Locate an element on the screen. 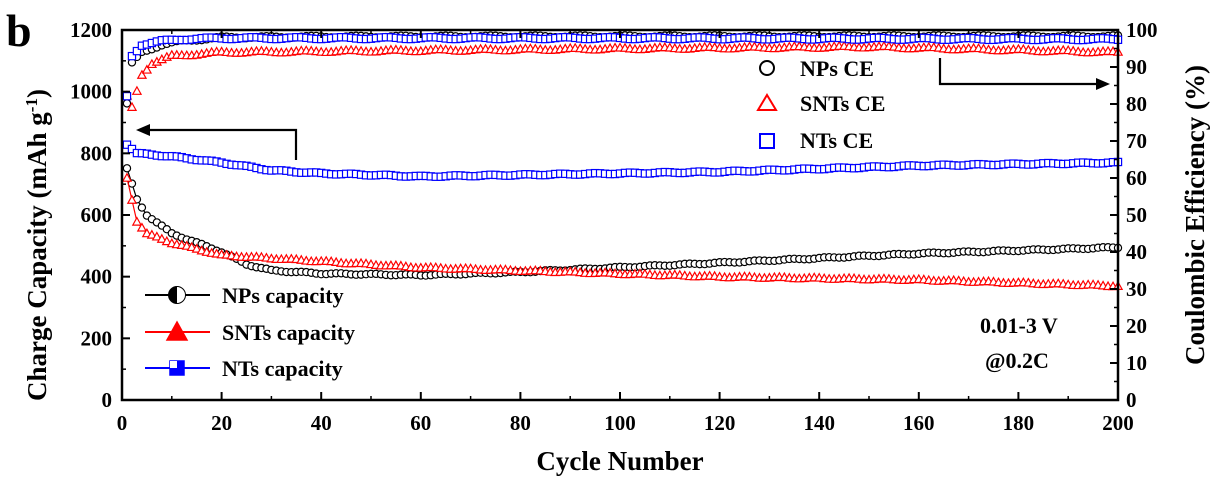 This screenshot has width=1219, height=488. annotation-rate: @0.2C is located at coordinates (1017, 360).